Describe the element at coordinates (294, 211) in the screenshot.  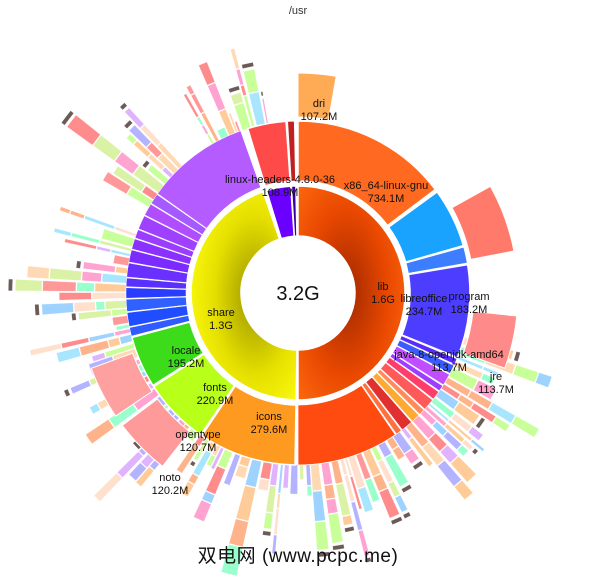
I see `segment-other-dir` at that location.